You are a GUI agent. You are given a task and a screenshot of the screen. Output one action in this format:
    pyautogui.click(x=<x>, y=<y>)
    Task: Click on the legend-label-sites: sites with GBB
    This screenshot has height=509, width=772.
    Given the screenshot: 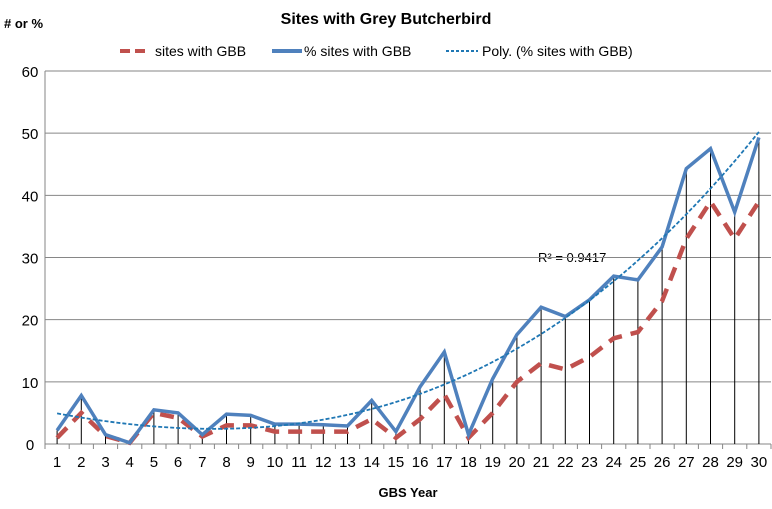 What is the action you would take?
    pyautogui.click(x=200, y=51)
    